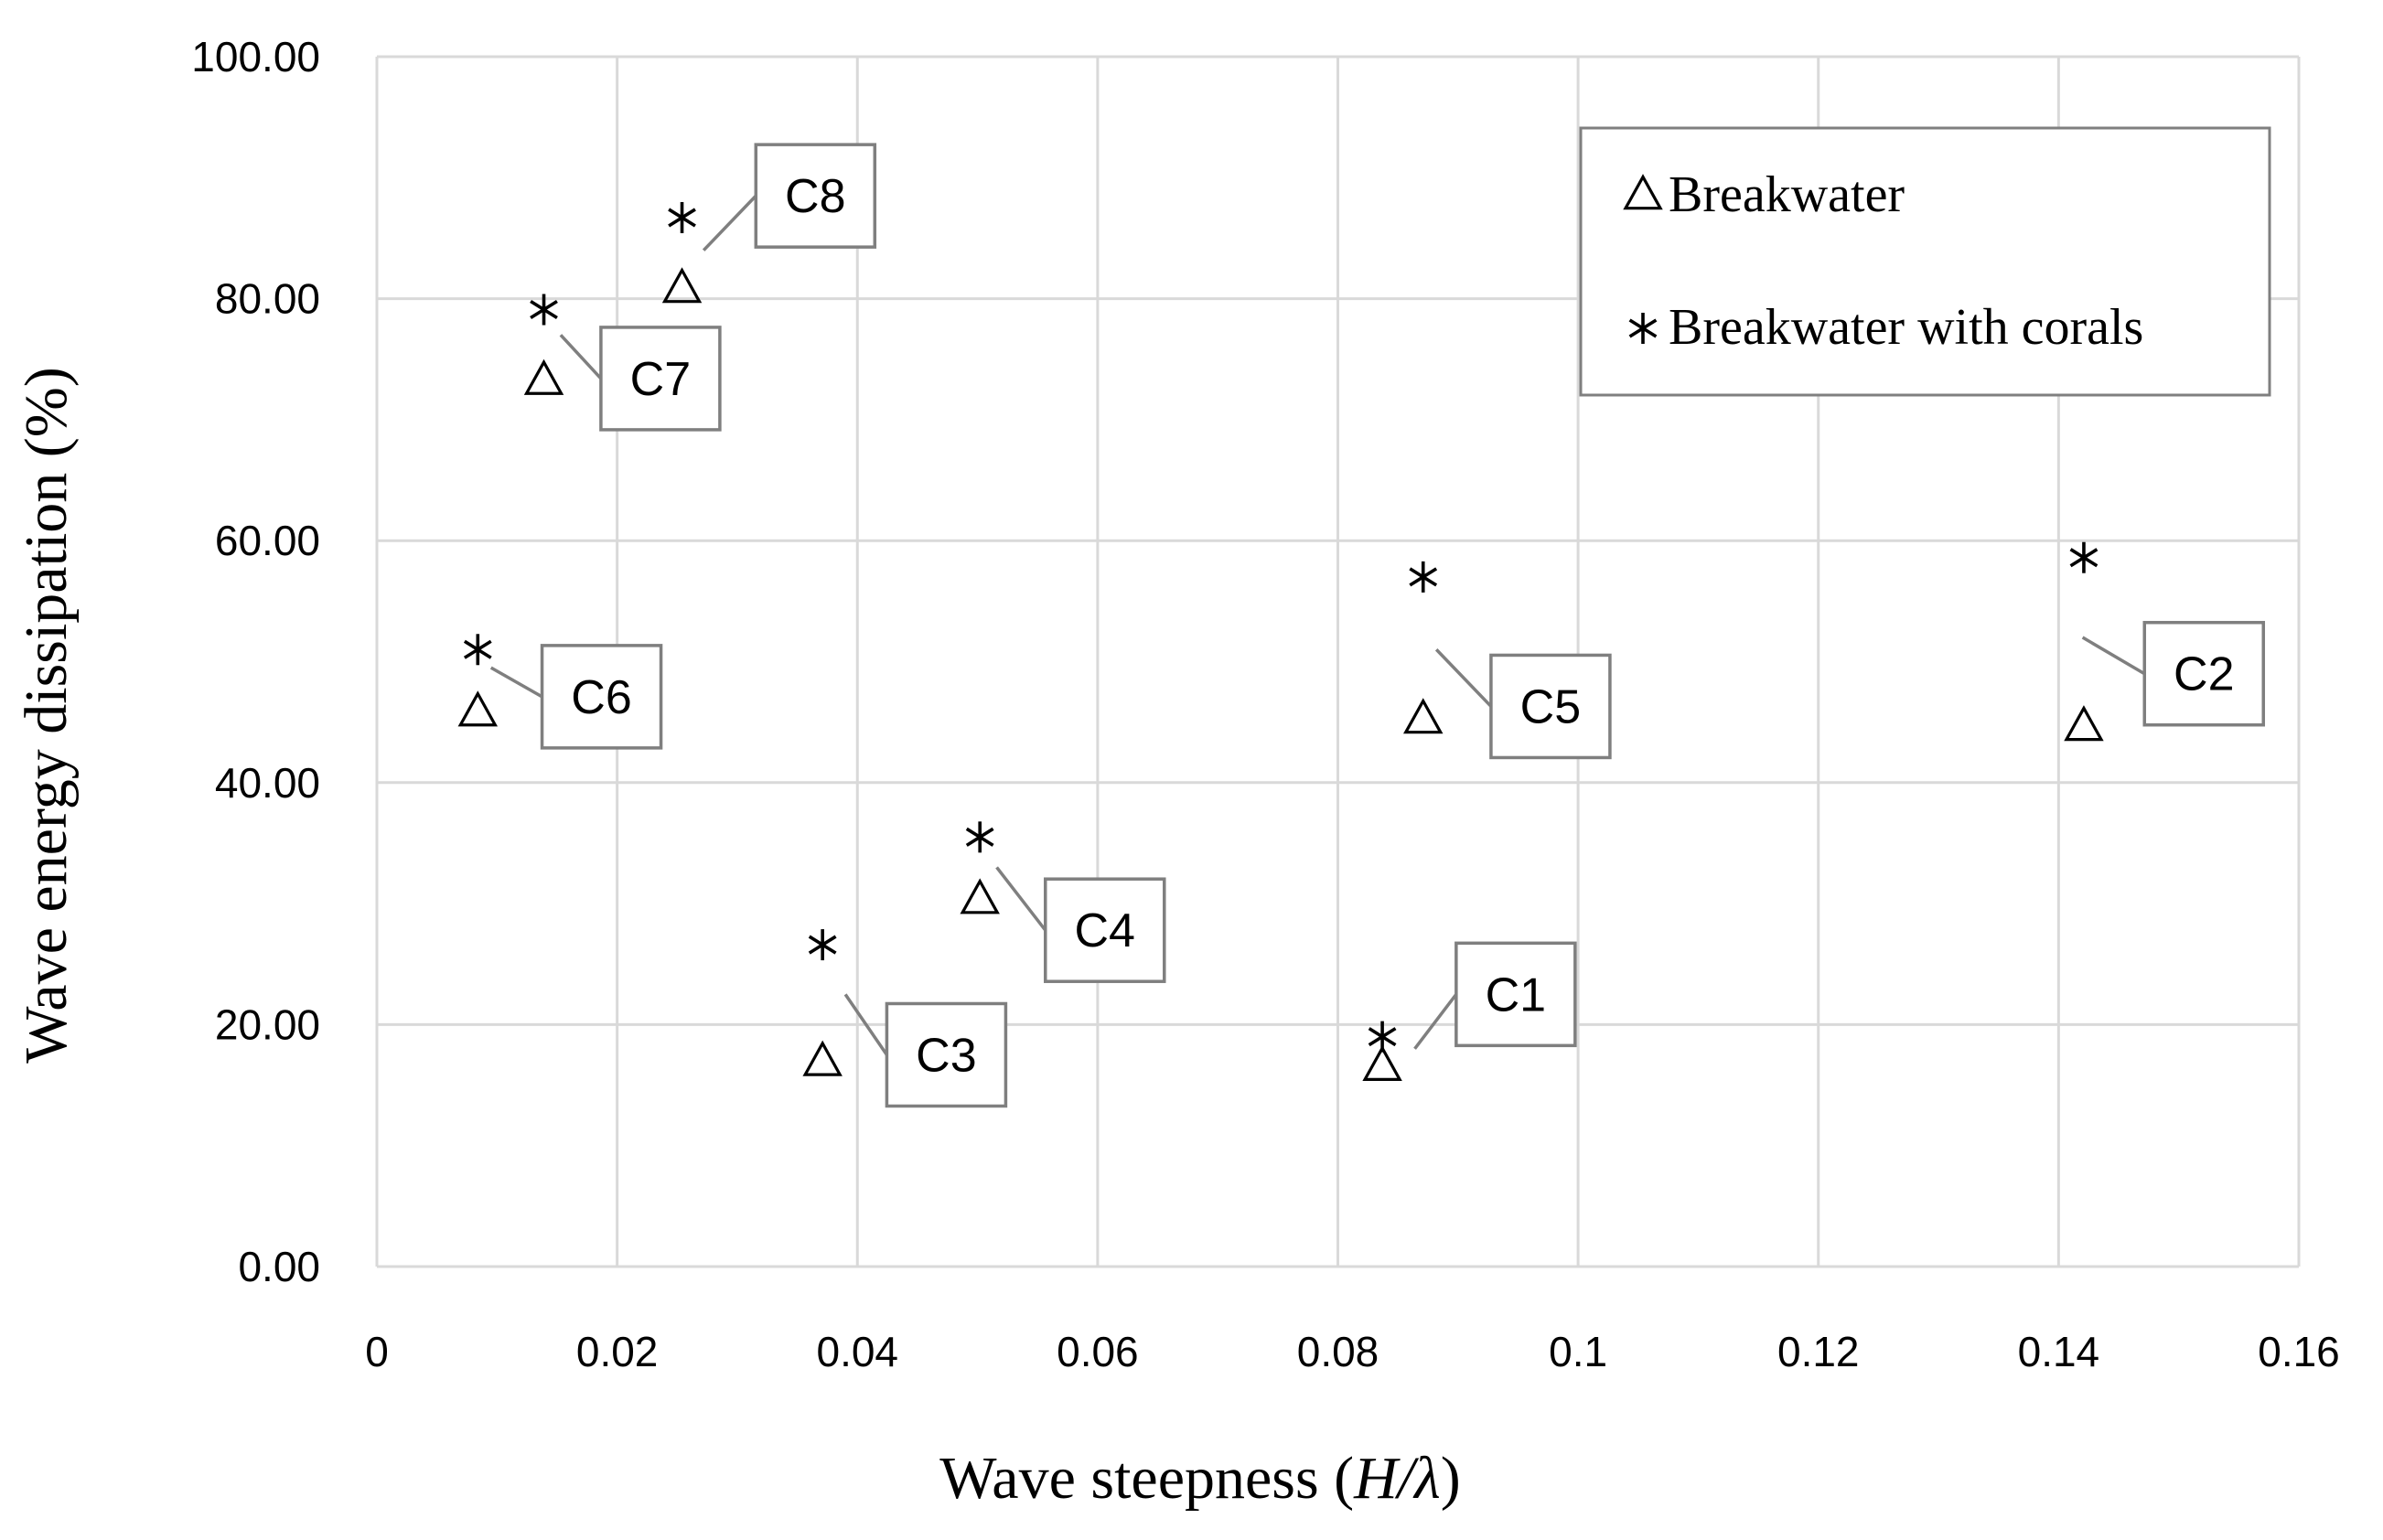 The height and width of the screenshot is (1540, 2383). I want to click on y-axis-ticks: 0.00 20.00 40.00 60.00 80.00 100.00, so click(256, 661).